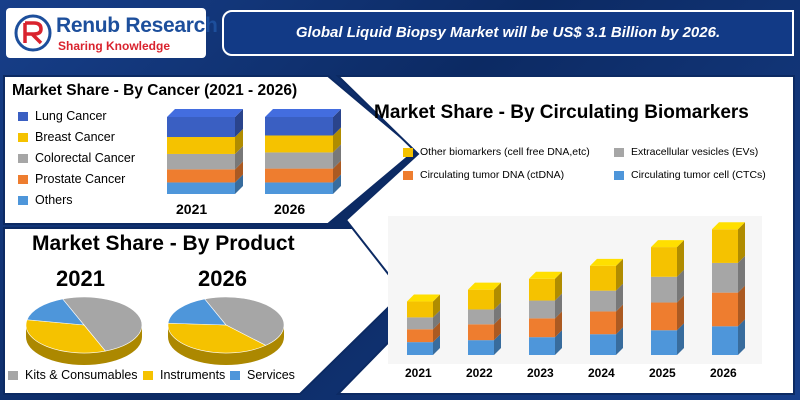 The height and width of the screenshot is (400, 800). What do you see at coordinates (479, 373) in the screenshot?
I see `biomarker-x-tick-label: 2022` at bounding box center [479, 373].